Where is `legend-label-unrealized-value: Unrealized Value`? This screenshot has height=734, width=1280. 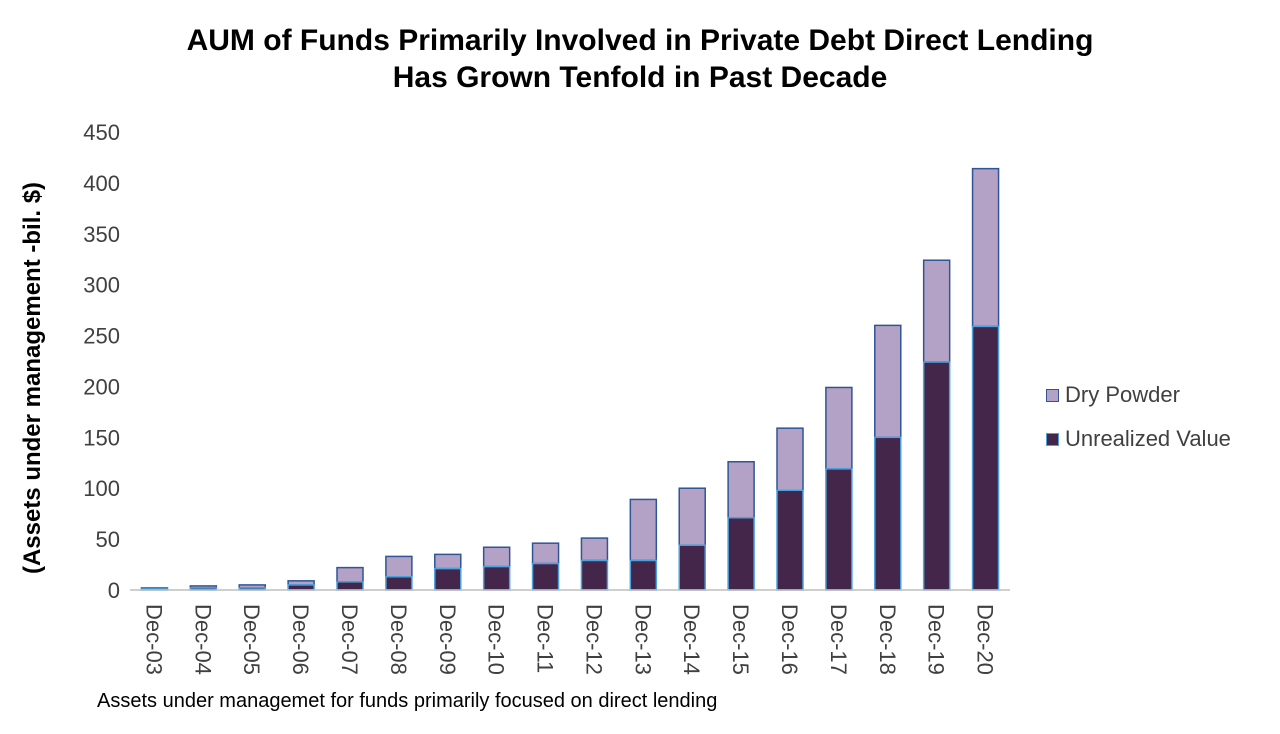
legend-label-unrealized-value: Unrealized Value is located at coordinates (1148, 438).